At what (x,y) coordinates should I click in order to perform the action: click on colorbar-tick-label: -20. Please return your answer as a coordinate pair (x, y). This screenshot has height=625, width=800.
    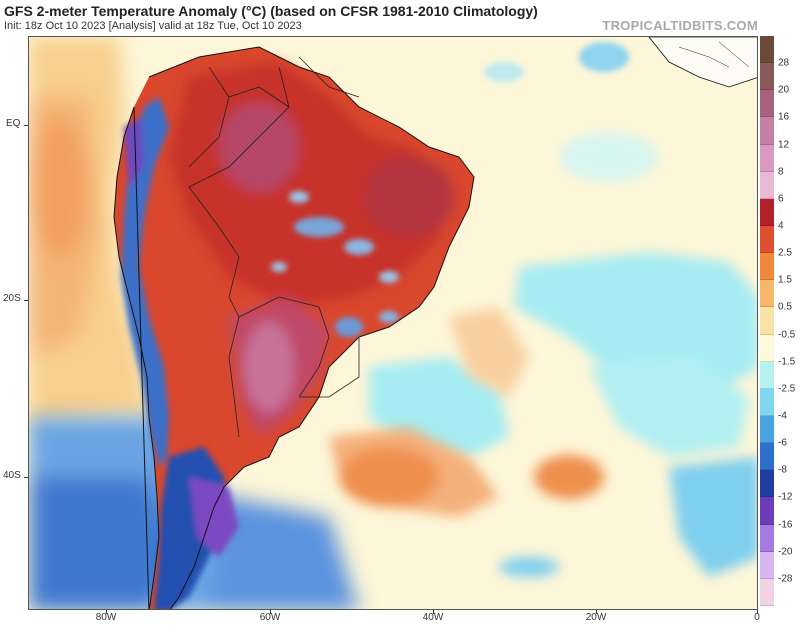
    Looking at the image, I should click on (785, 552).